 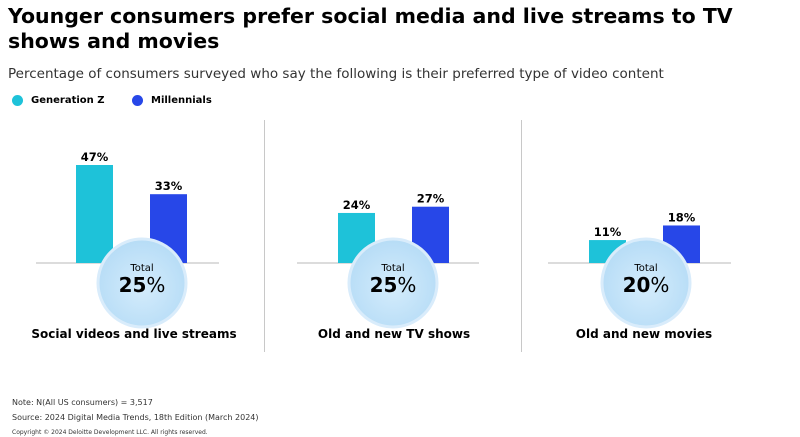 I want to click on legend-label-millennials: Millennials, so click(x=181, y=100).